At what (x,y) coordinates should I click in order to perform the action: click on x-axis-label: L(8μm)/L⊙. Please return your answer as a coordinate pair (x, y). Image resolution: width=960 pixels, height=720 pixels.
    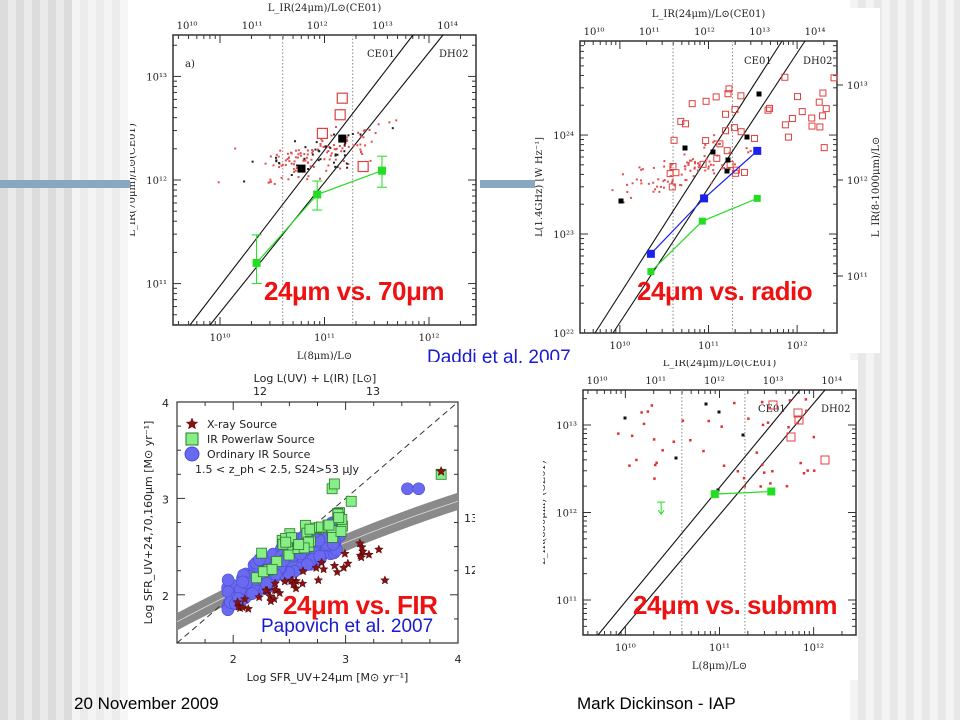
    Looking at the image, I should click on (719, 666).